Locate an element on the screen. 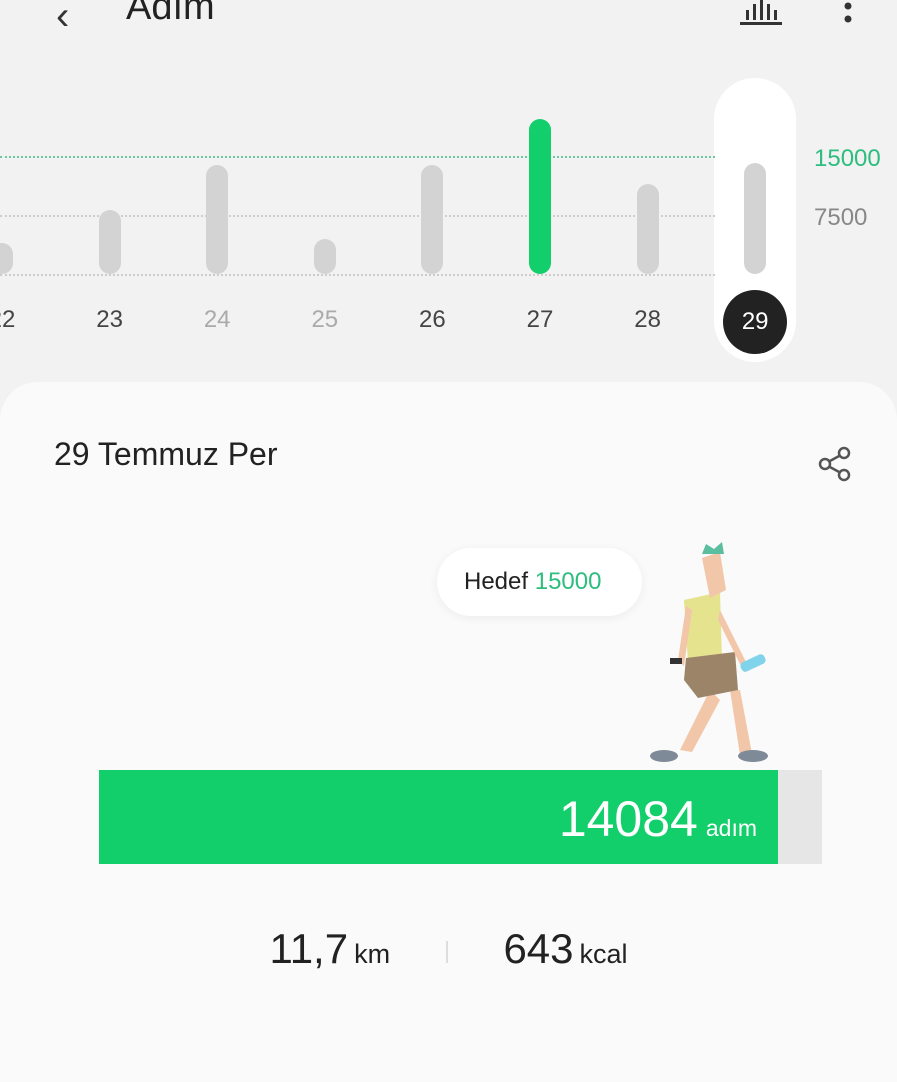  more-vertical-icon is located at coordinates (848, 13).